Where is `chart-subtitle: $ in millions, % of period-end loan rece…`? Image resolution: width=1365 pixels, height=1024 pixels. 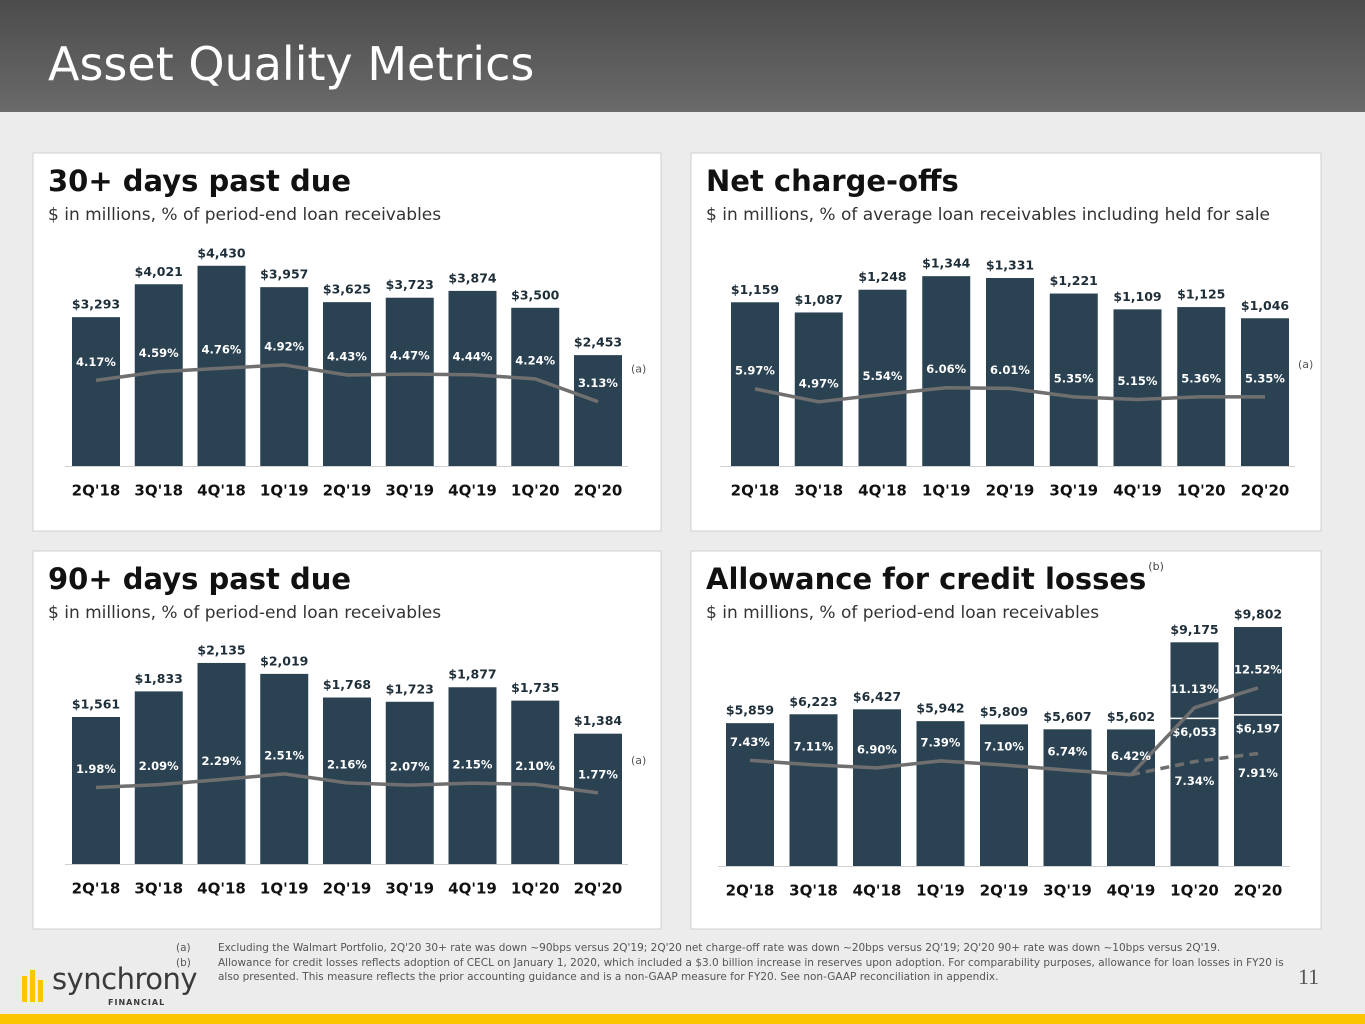 chart-subtitle: $ in millions, % of period-end loan rece… is located at coordinates (244, 215).